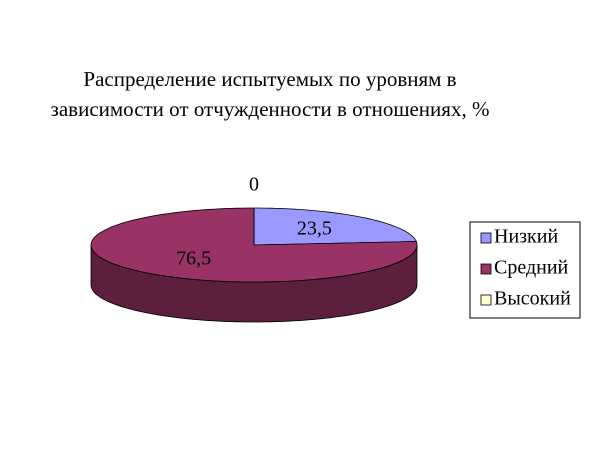  What do you see at coordinates (314, 229) in the screenshot?
I see `data-label: 23,5` at bounding box center [314, 229].